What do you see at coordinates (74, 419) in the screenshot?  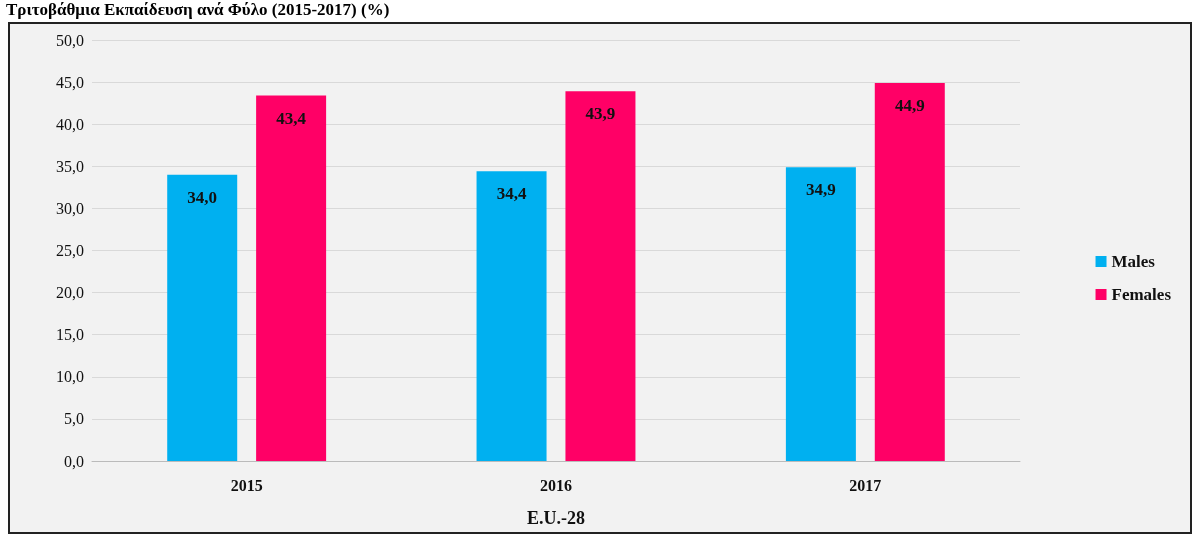 I see `y-tick-label: 5,0` at bounding box center [74, 419].